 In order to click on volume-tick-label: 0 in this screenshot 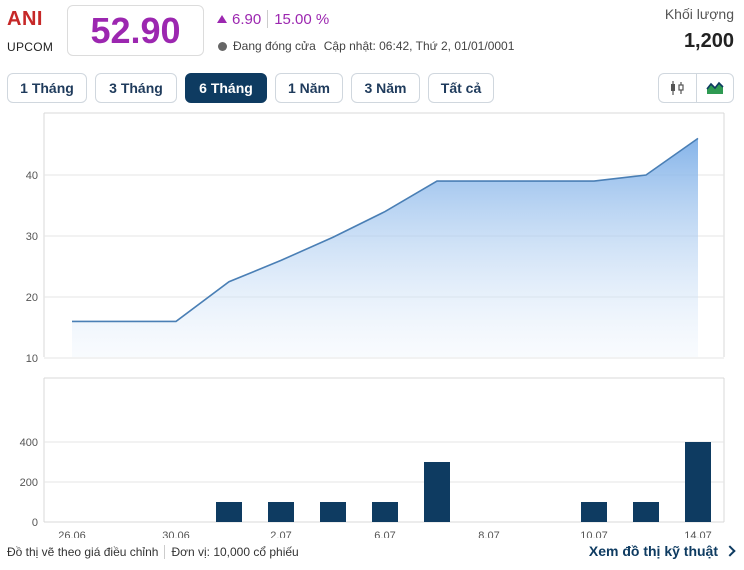, I will do `click(35, 523)`.